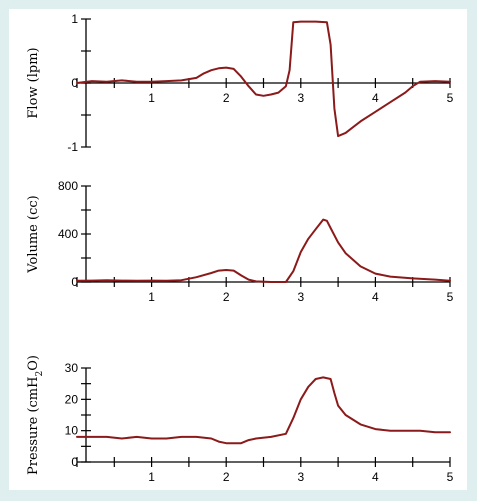 The image size is (477, 501). What do you see at coordinates (263, 410) in the screenshot?
I see `pressure-series-line` at bounding box center [263, 410].